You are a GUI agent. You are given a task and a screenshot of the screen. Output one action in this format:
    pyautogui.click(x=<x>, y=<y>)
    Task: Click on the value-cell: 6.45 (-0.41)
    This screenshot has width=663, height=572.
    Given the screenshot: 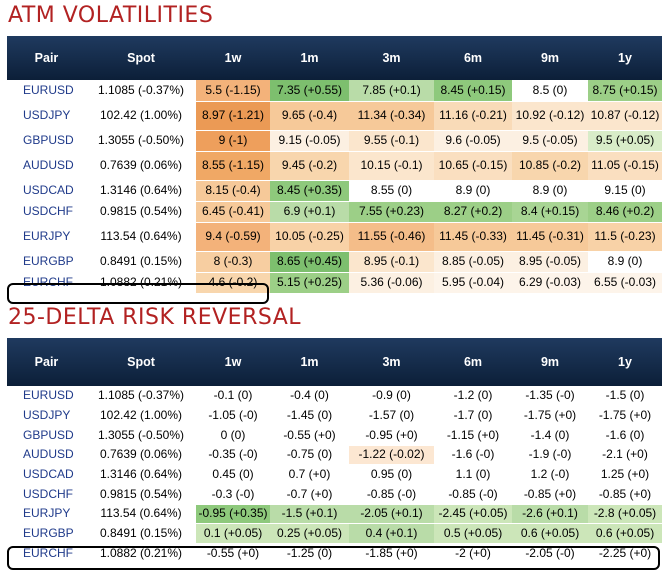 What is the action you would take?
    pyautogui.click(x=233, y=212)
    